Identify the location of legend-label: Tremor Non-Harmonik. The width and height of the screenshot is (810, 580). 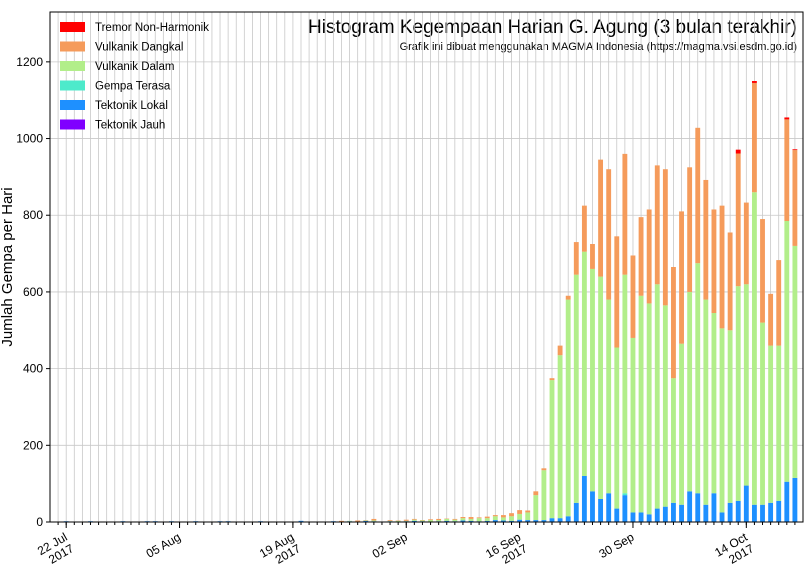
(152, 28).